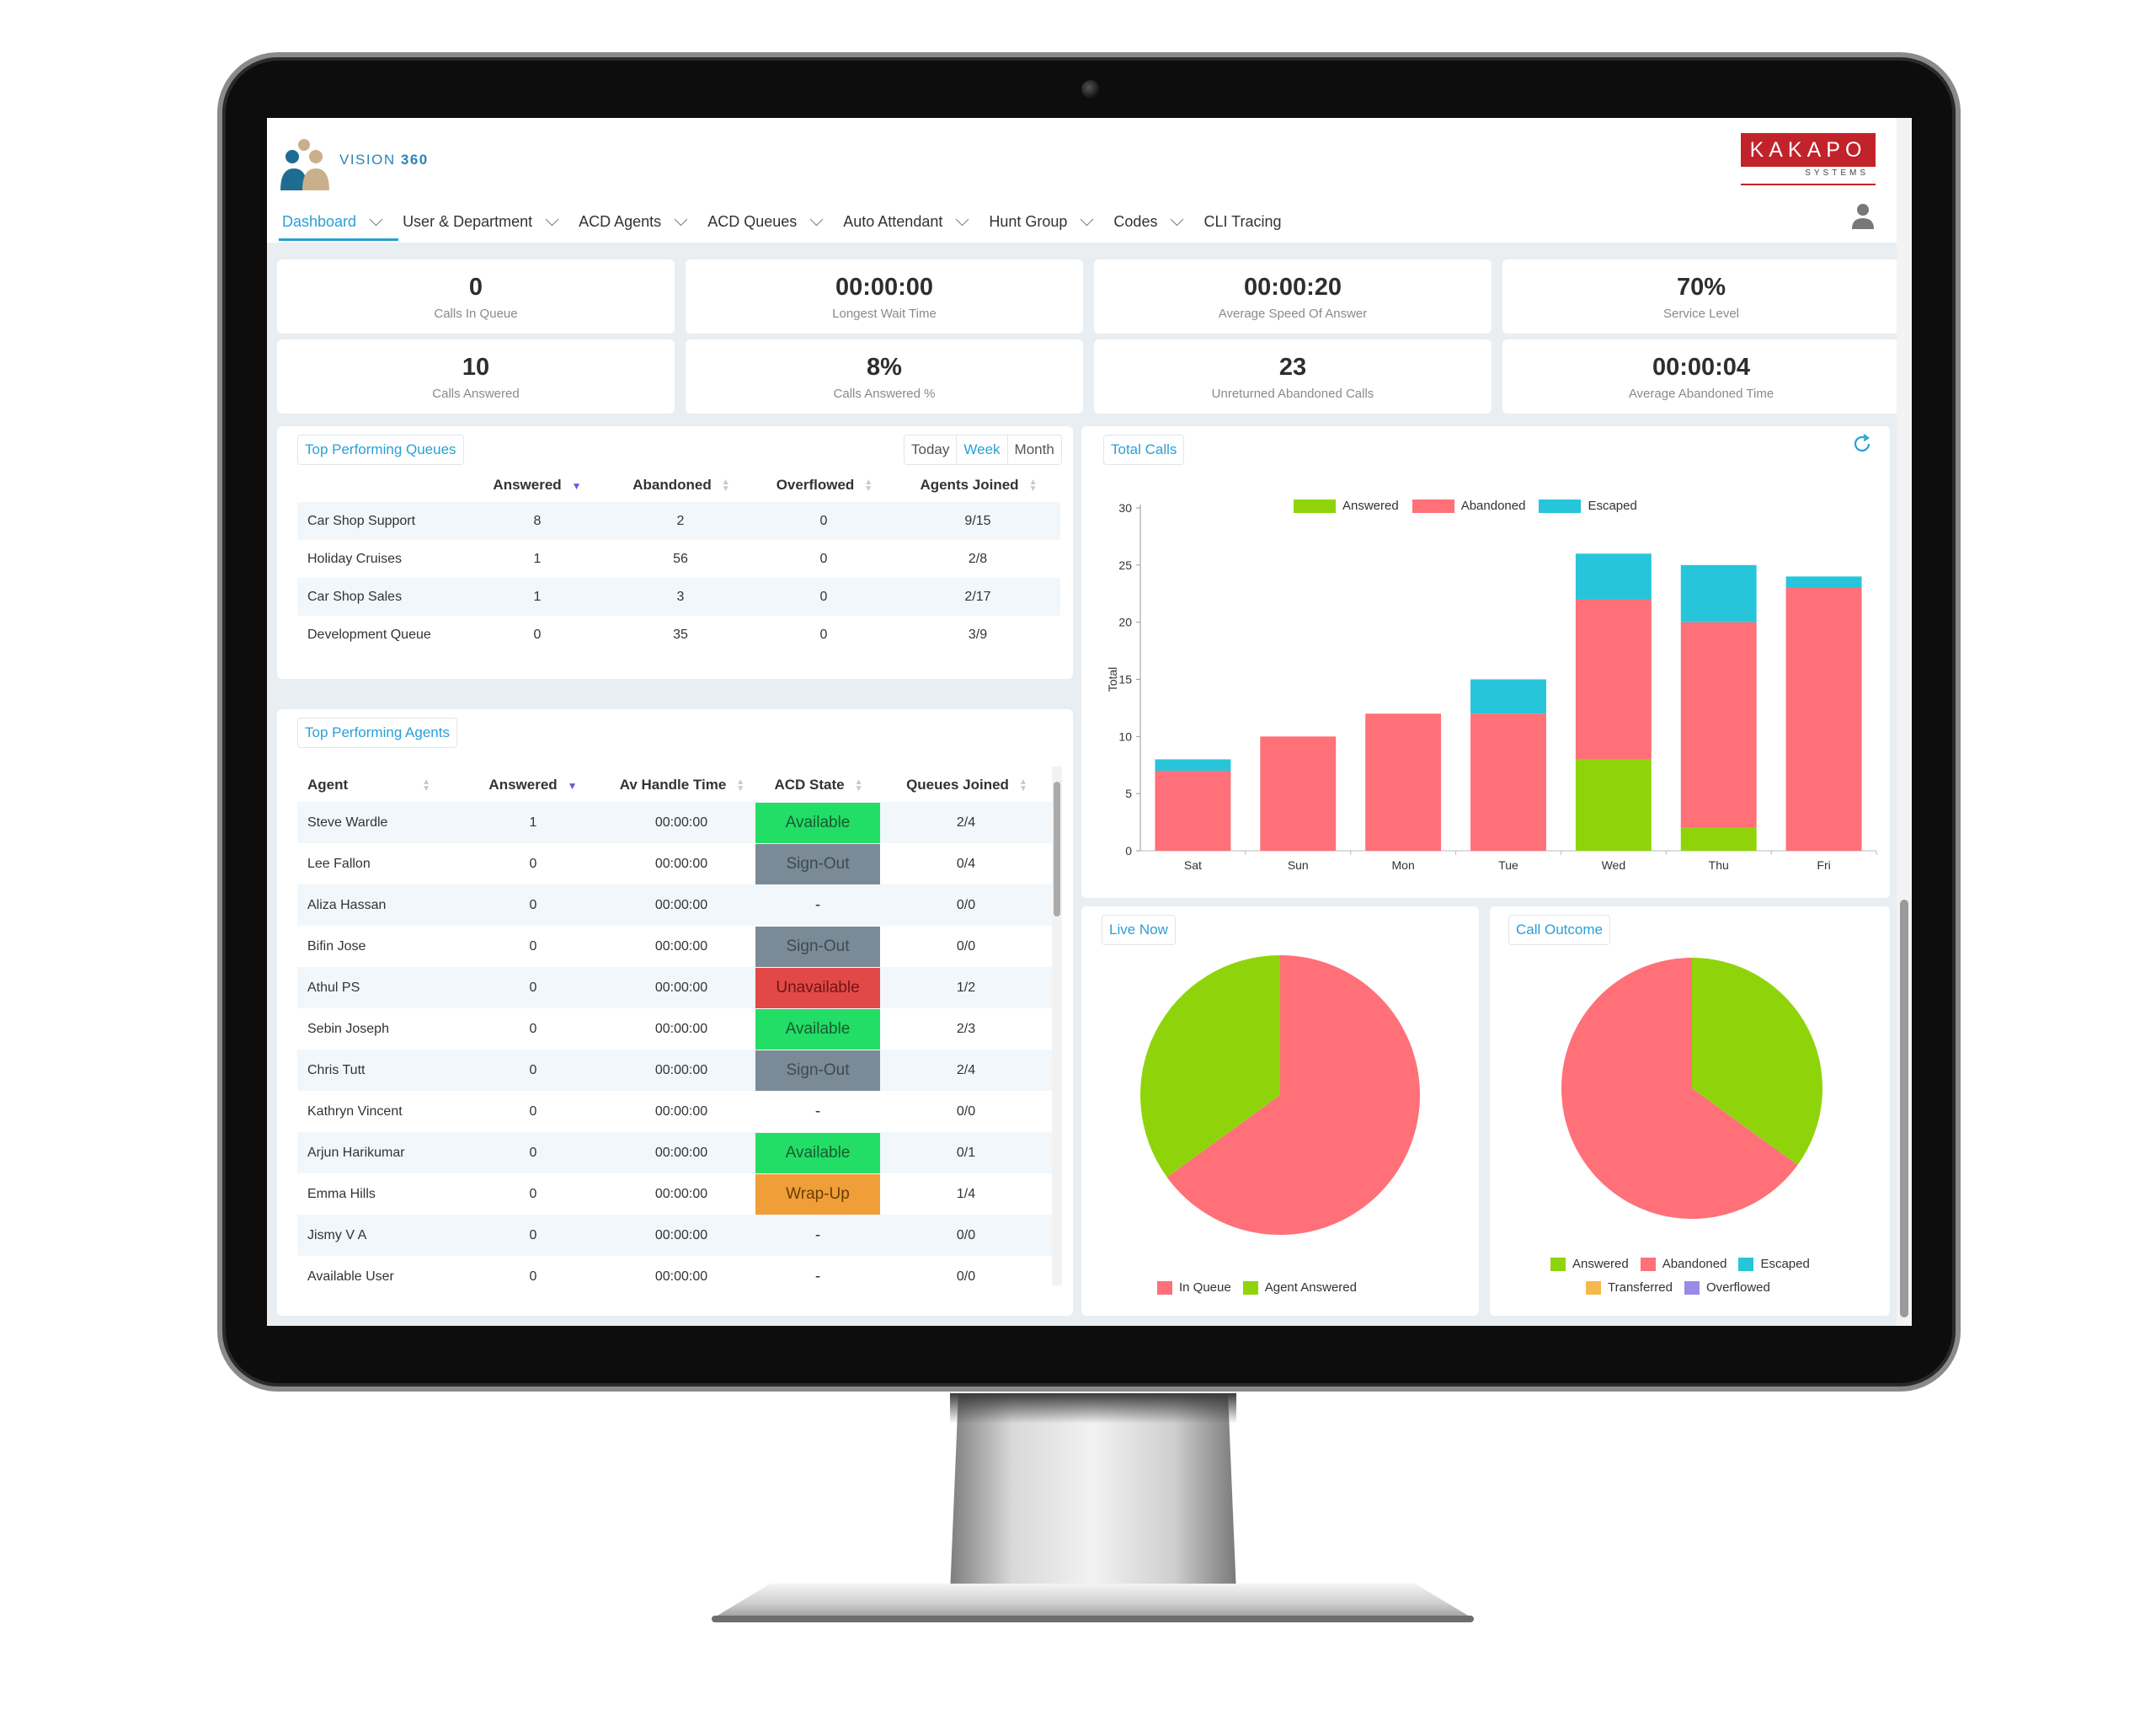  What do you see at coordinates (674, 905) in the screenshot?
I see `table-row: Aliza Hassan 0 00:00:00 - 0/0` at bounding box center [674, 905].